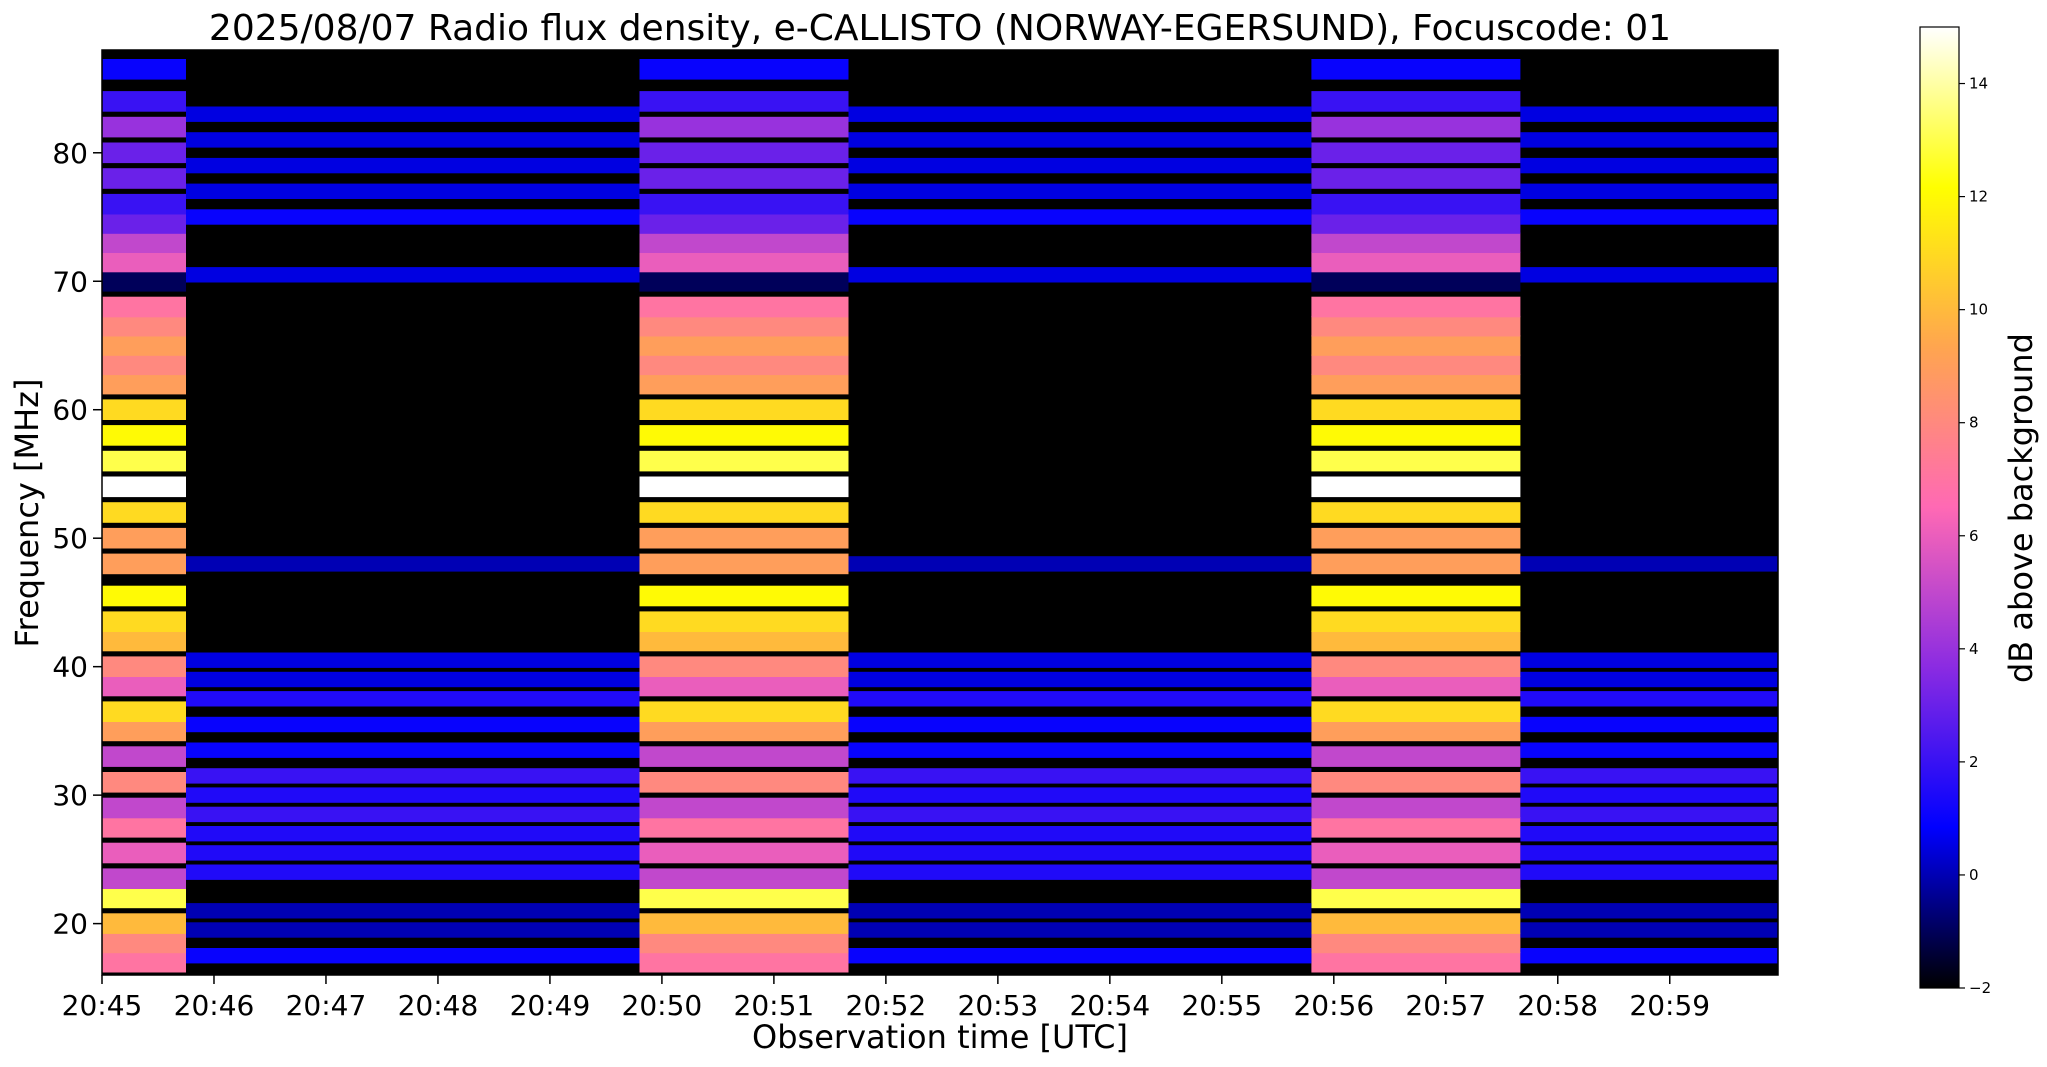 The width and height of the screenshot is (2047, 1067). What do you see at coordinates (1978, 197) in the screenshot?
I see `colorbar-tick-label: 12` at bounding box center [1978, 197].